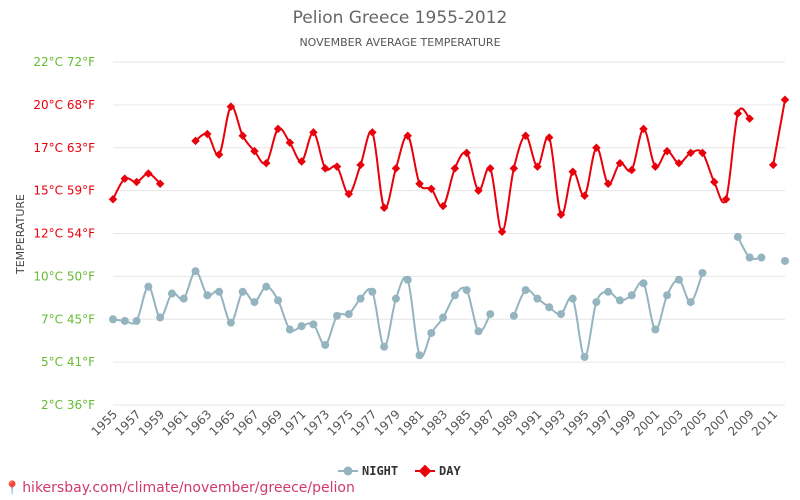 The width and height of the screenshot is (800, 500). What do you see at coordinates (622, 422) in the screenshot?
I see `x-tick-label: 1999` at bounding box center [622, 422].